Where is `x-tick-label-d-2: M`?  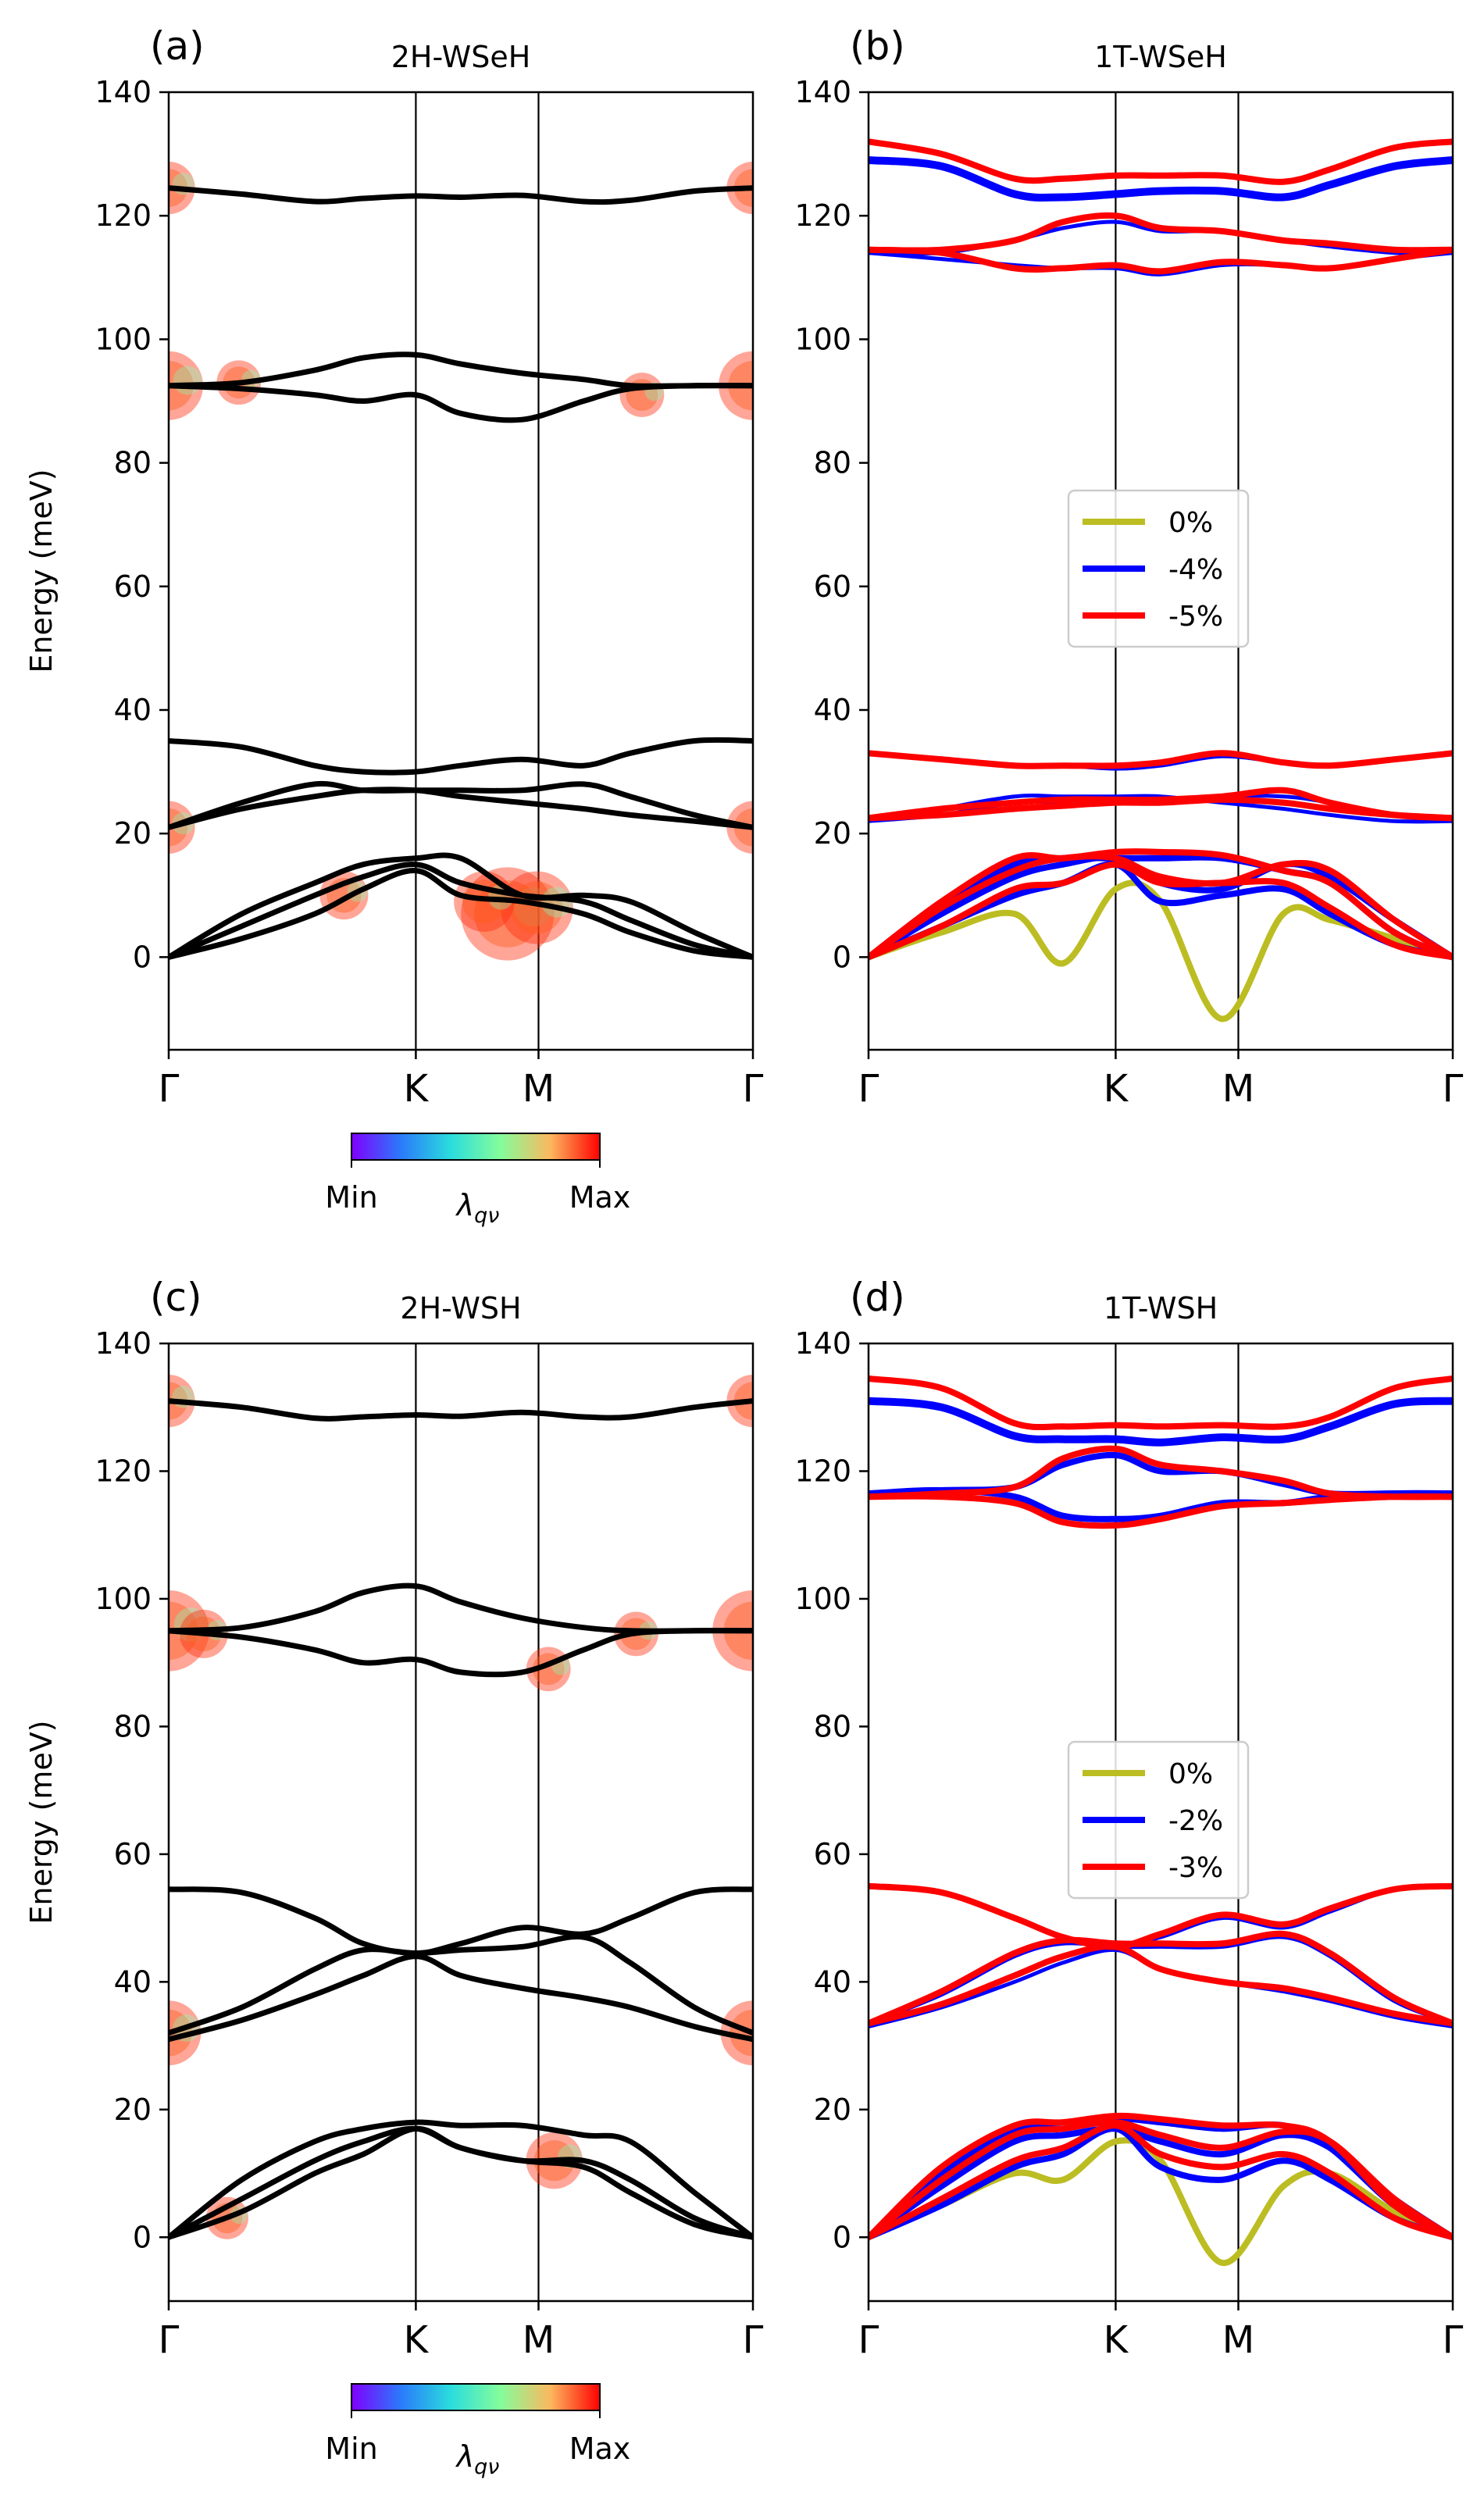
x-tick-label-d-2: M is located at coordinates (1238, 2340).